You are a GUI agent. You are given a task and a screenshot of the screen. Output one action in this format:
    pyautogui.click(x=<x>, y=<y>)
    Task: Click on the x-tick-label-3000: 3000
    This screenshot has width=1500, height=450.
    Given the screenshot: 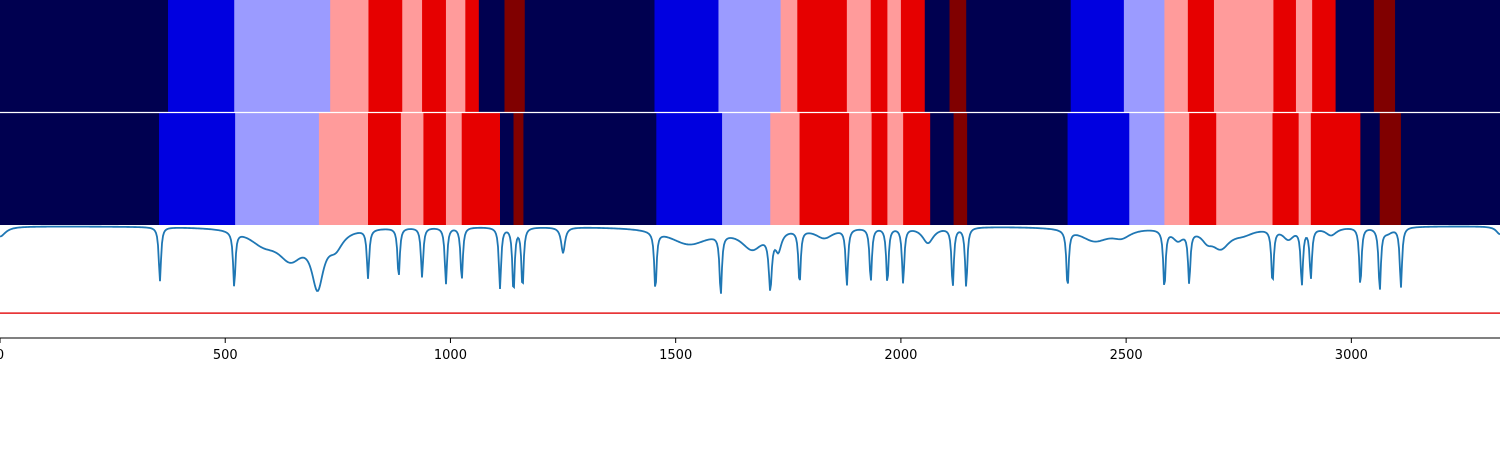 What is the action you would take?
    pyautogui.click(x=1351, y=355)
    